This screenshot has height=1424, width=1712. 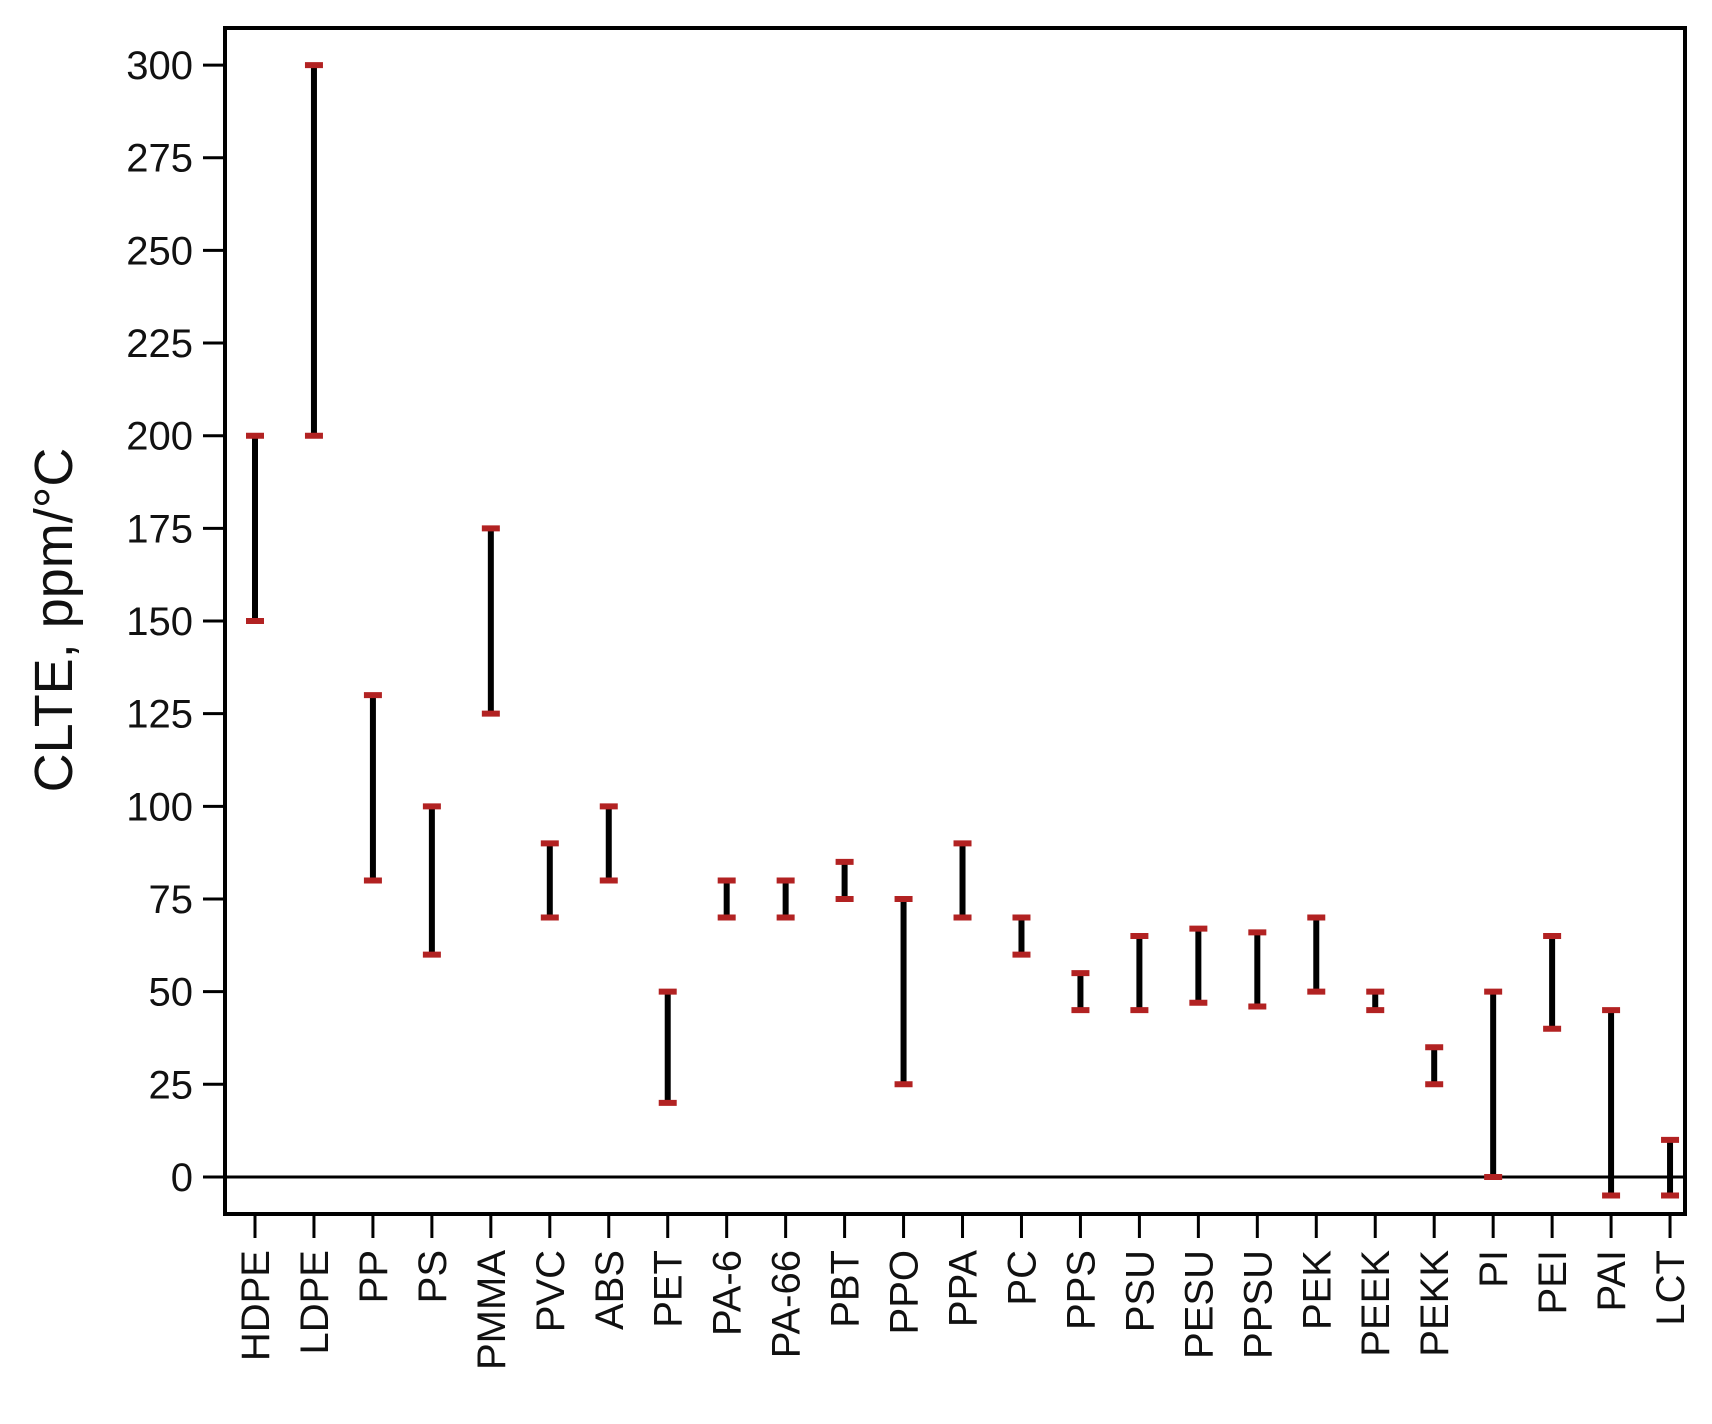 What do you see at coordinates (374, 1276) in the screenshot?
I see `x-tick-label: PP` at bounding box center [374, 1276].